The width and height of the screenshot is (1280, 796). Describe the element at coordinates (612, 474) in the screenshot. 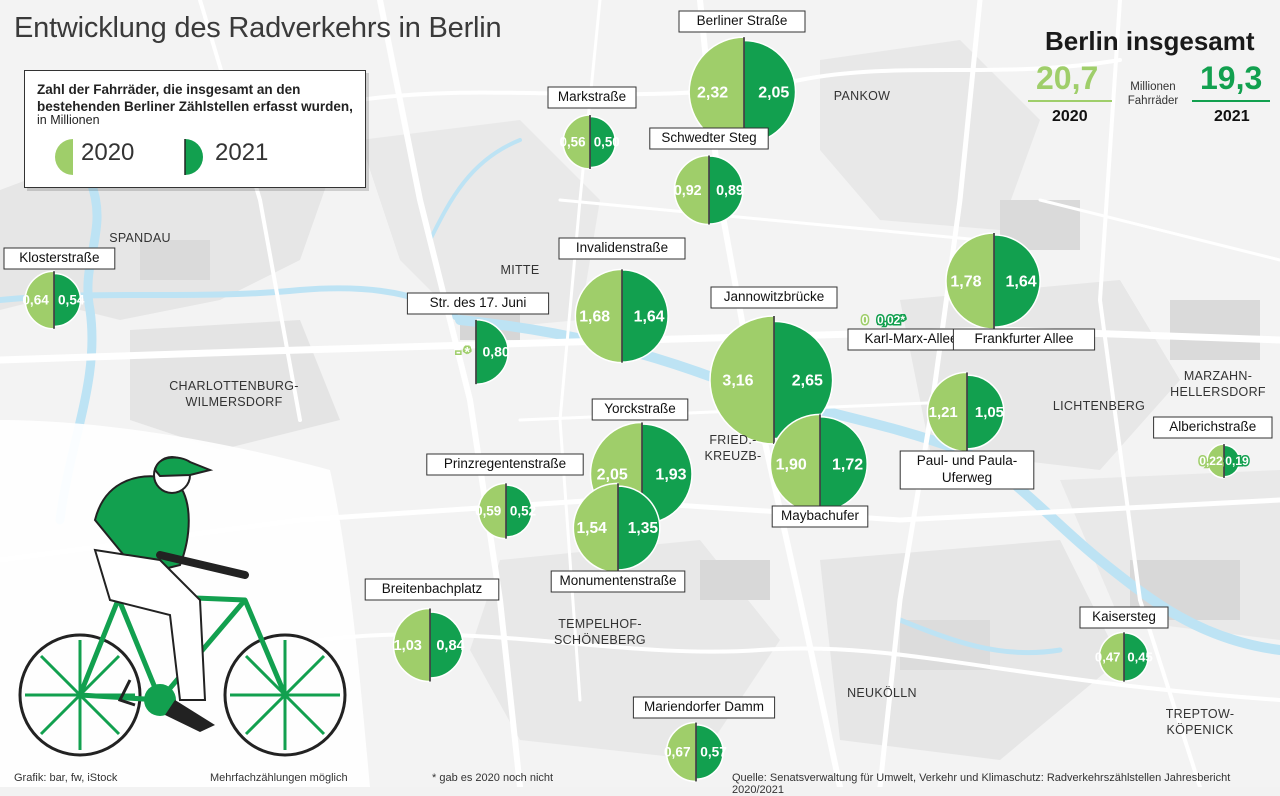

I see `value-2020: 2,05` at that location.